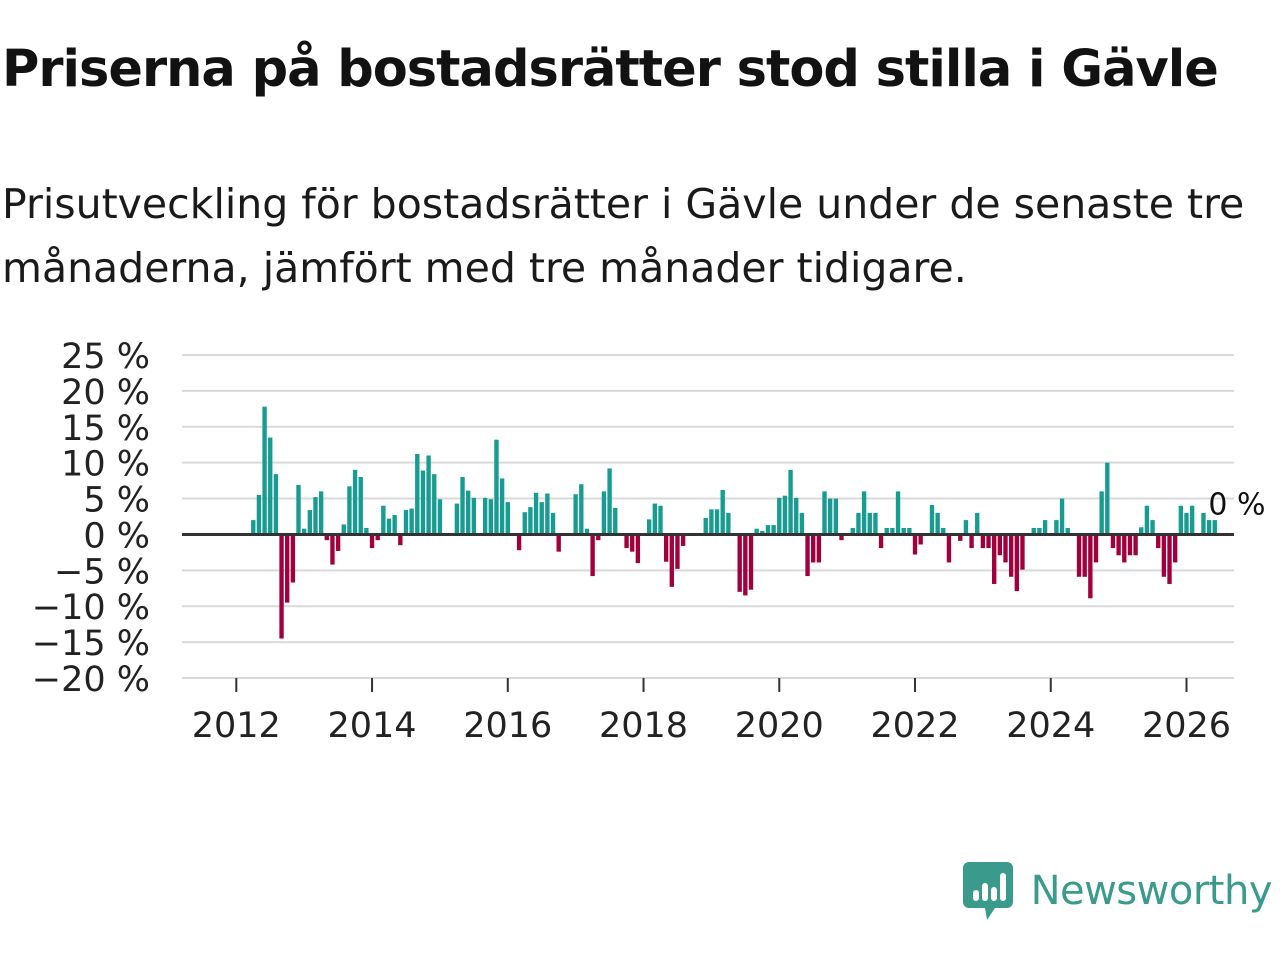 The width and height of the screenshot is (1280, 960). Describe the element at coordinates (91, 680) in the screenshot. I see `y-tick-label: −20 %` at that location.